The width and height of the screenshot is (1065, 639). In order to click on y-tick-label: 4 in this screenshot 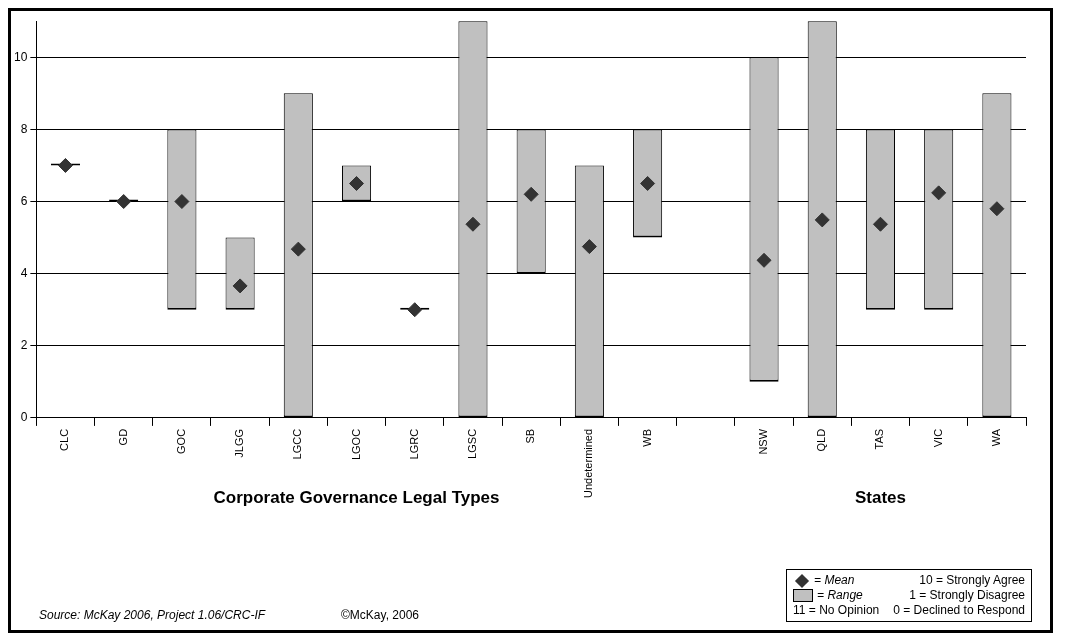, I will do `click(24, 272)`.